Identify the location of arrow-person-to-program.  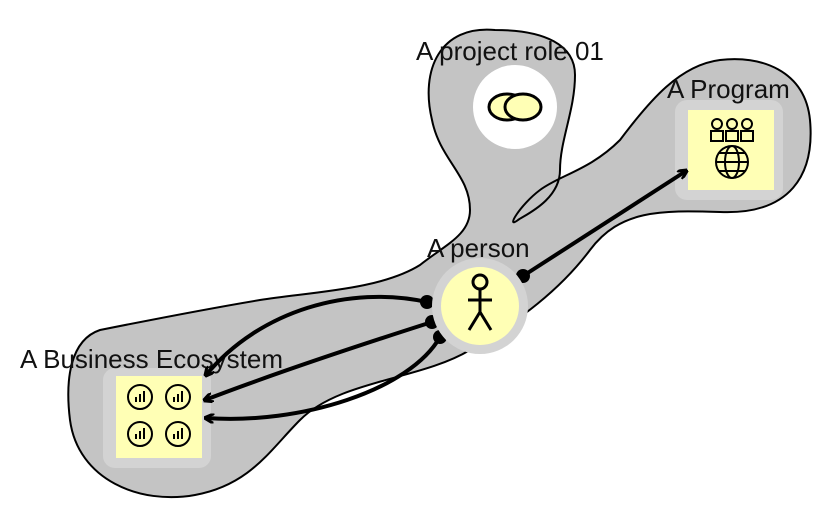
(603, 224).